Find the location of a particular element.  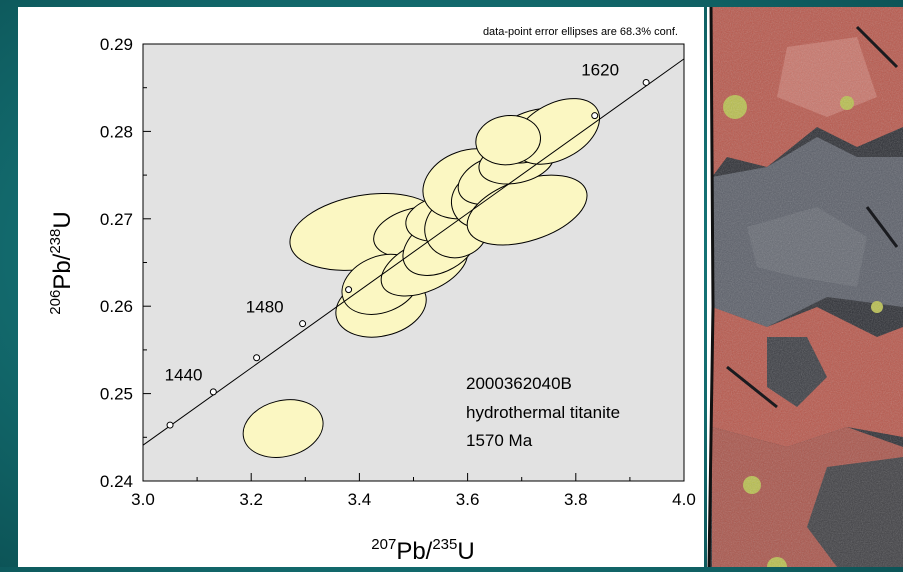

age-label-1620: 1620 is located at coordinates (600, 69).